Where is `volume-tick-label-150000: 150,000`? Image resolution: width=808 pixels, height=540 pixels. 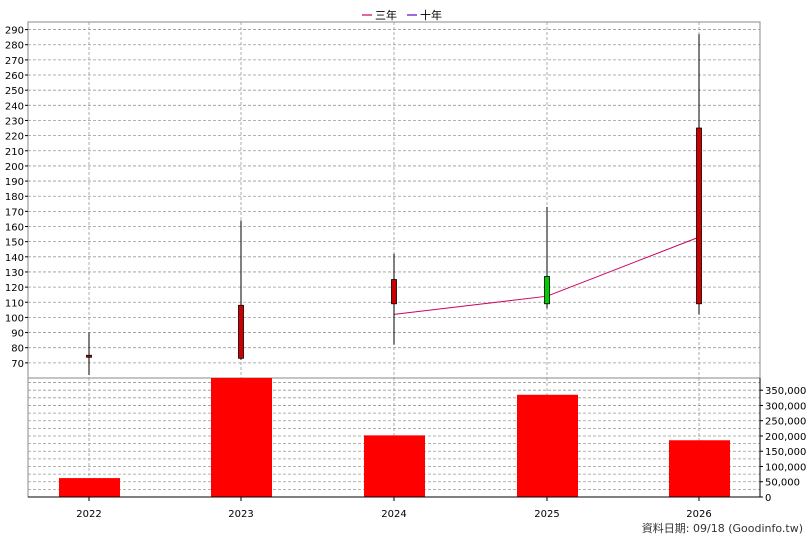 volume-tick-label-150000: 150,000 is located at coordinates (785, 452).